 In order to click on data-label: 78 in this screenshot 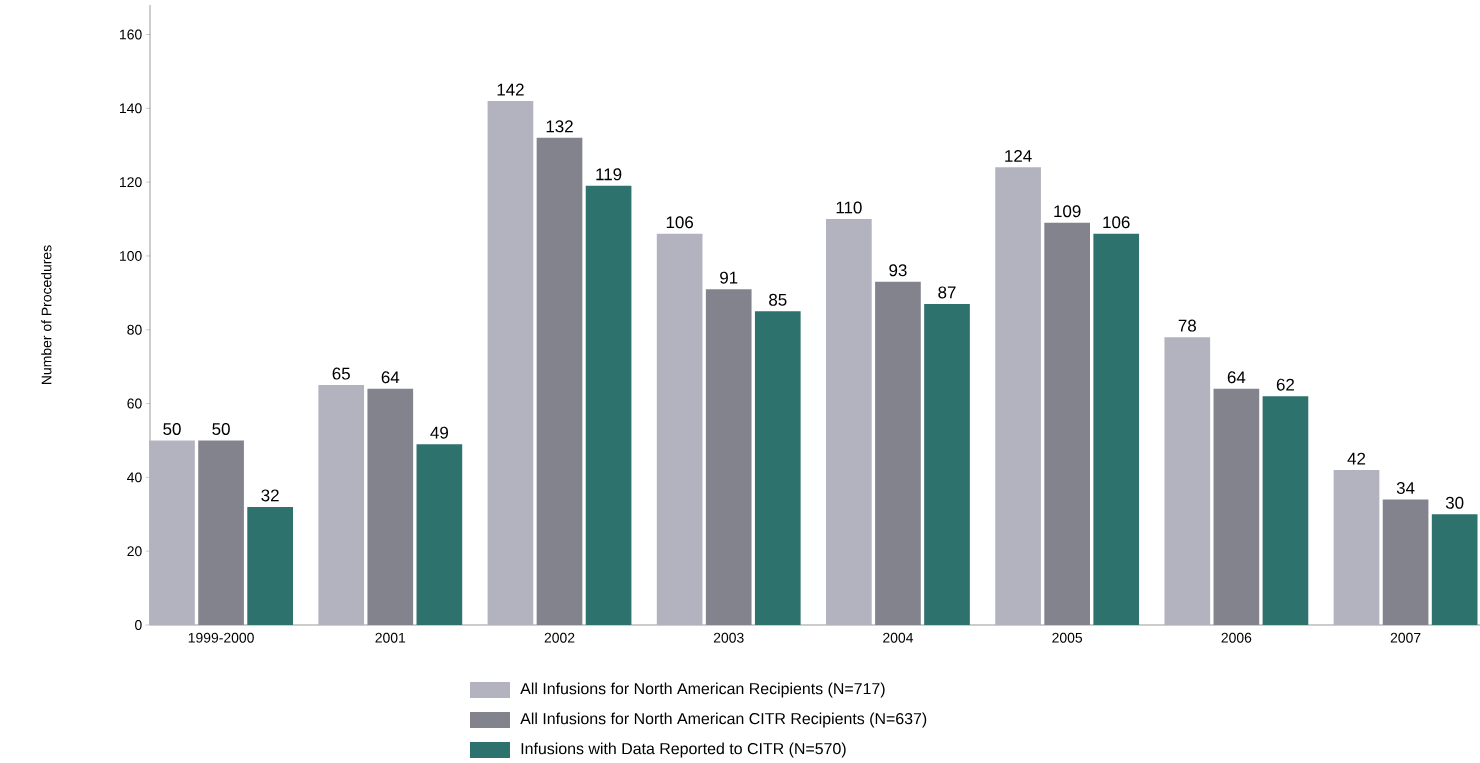, I will do `click(1187, 325)`.